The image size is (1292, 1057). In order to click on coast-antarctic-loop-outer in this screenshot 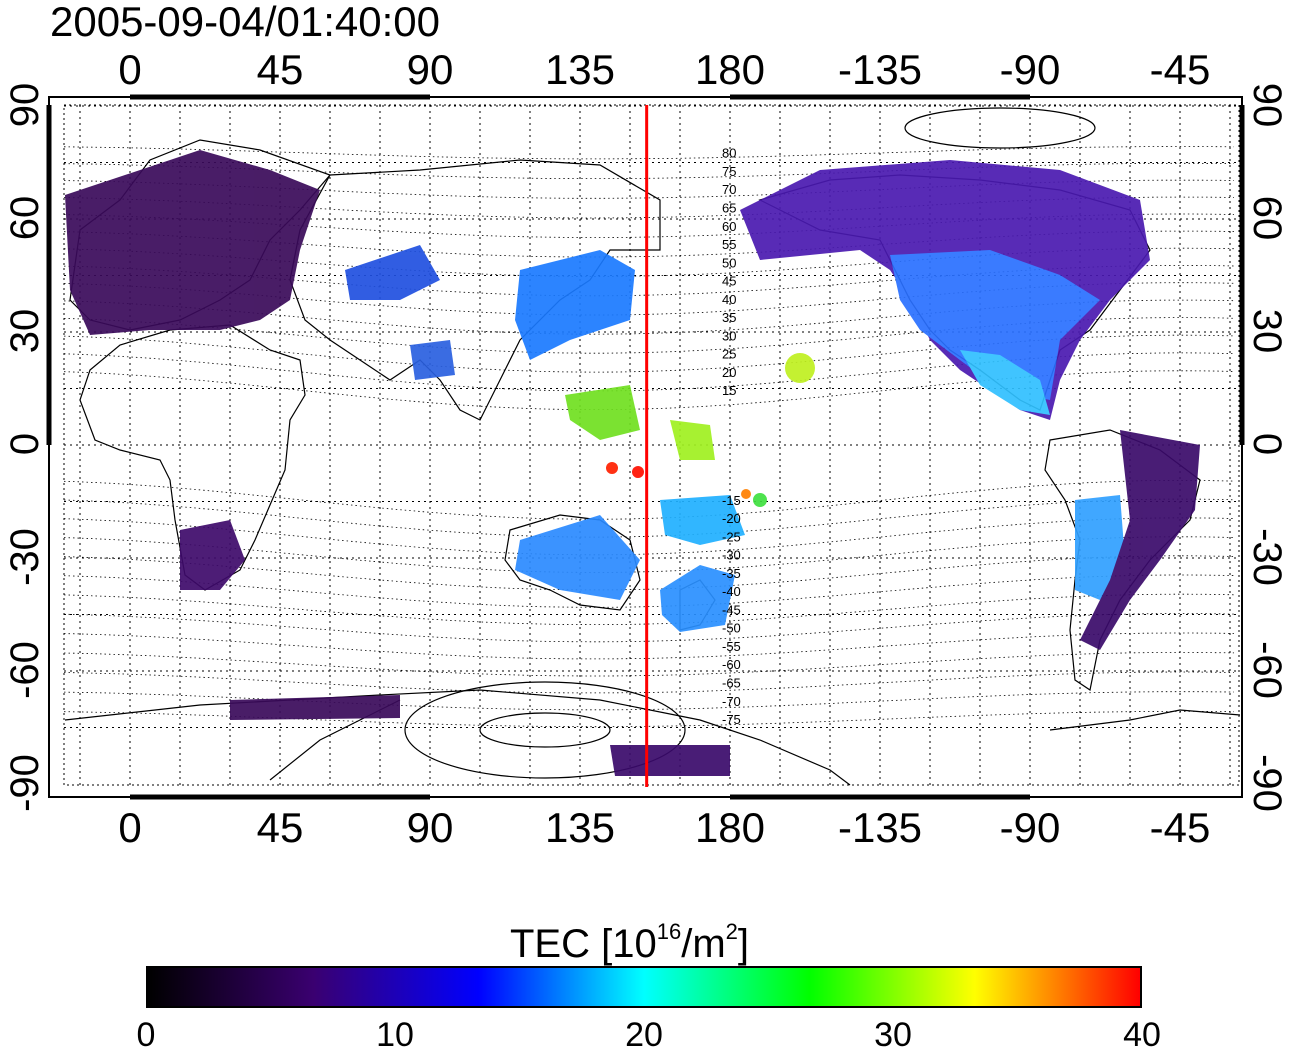, I will do `click(545, 730)`.